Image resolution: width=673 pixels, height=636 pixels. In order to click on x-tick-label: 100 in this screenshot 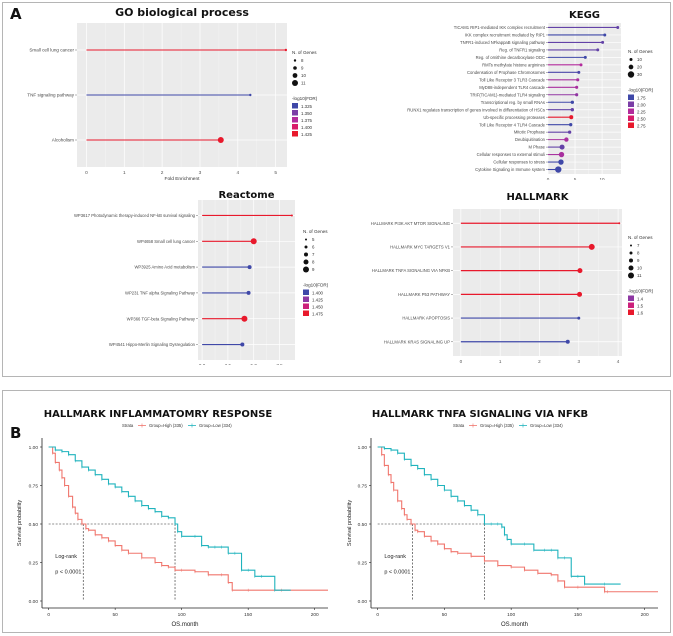, I will do `click(511, 615)`.